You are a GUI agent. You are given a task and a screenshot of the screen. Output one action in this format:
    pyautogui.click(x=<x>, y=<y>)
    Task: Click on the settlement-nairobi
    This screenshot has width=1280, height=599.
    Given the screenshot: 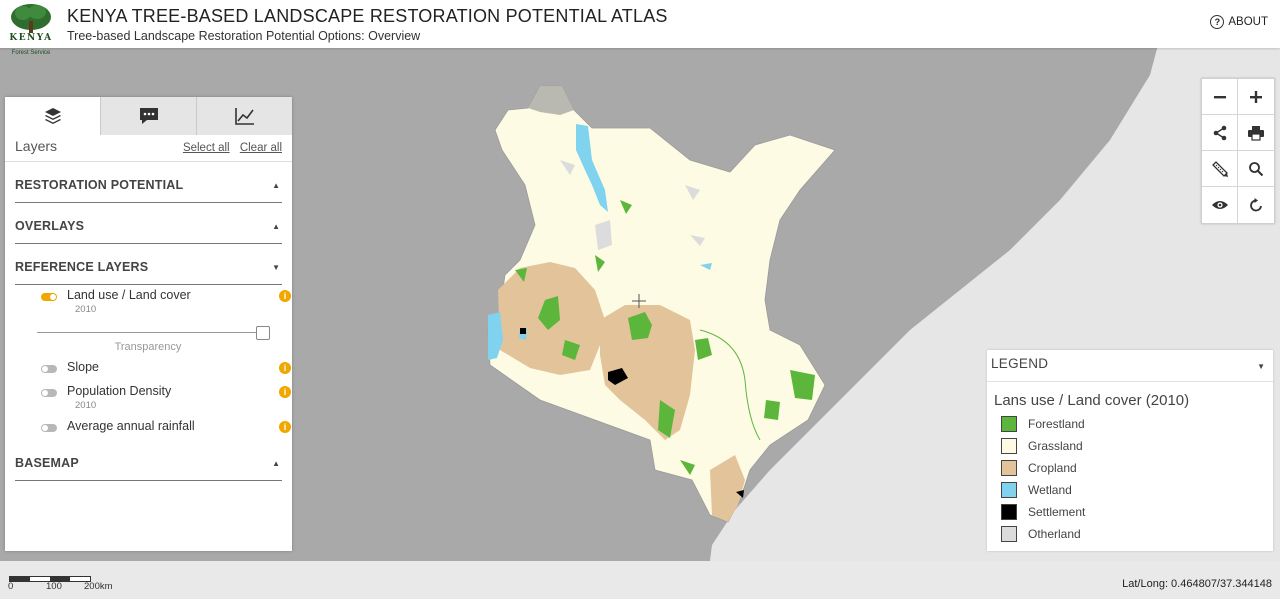 What is the action you would take?
    pyautogui.click(x=618, y=376)
    